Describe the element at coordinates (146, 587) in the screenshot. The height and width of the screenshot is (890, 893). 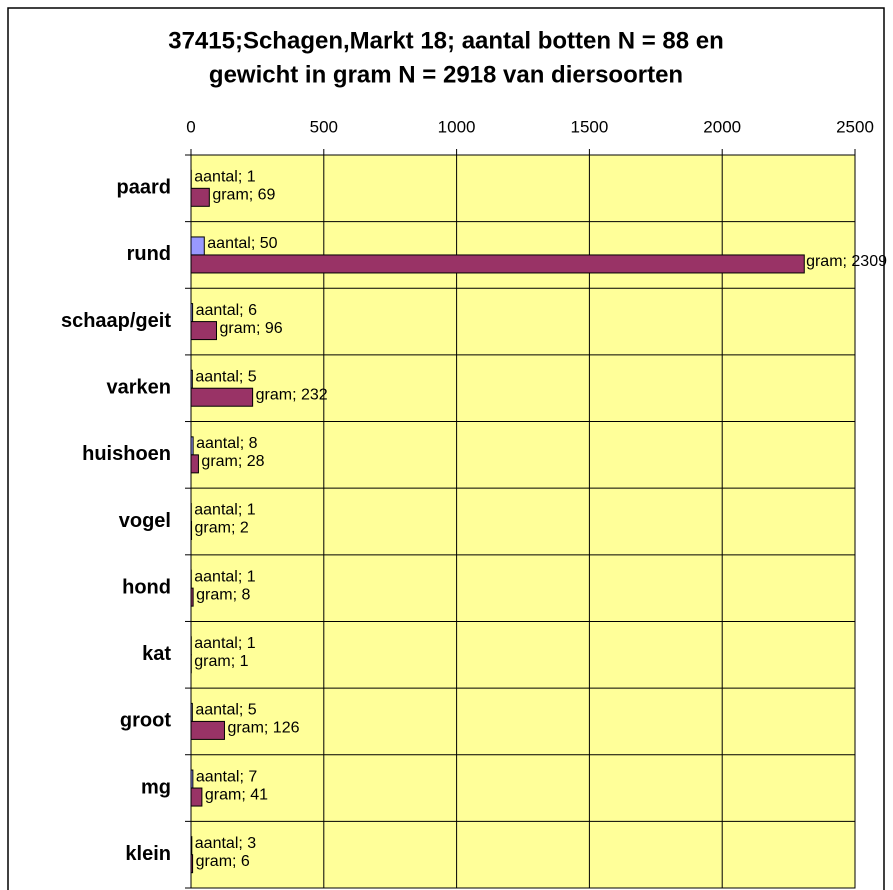
I see `y-tick-label: hond` at that location.